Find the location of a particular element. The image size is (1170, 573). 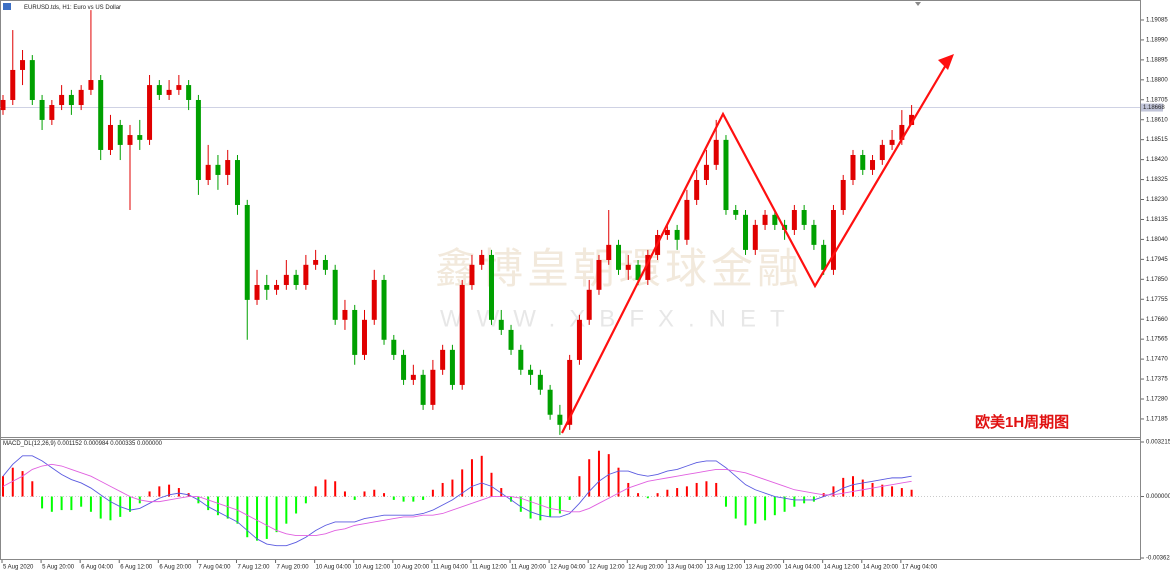

x-tick-label: 5 Aug 2020 is located at coordinates (18, 568).